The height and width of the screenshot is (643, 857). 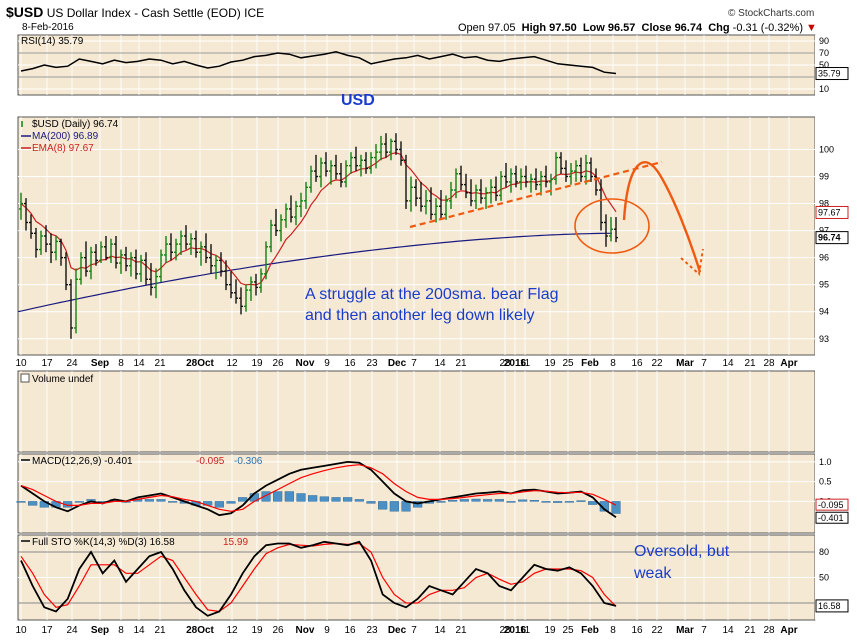 What do you see at coordinates (788, 630) in the screenshot?
I see `x-tick-label-bottom: Apr` at bounding box center [788, 630].